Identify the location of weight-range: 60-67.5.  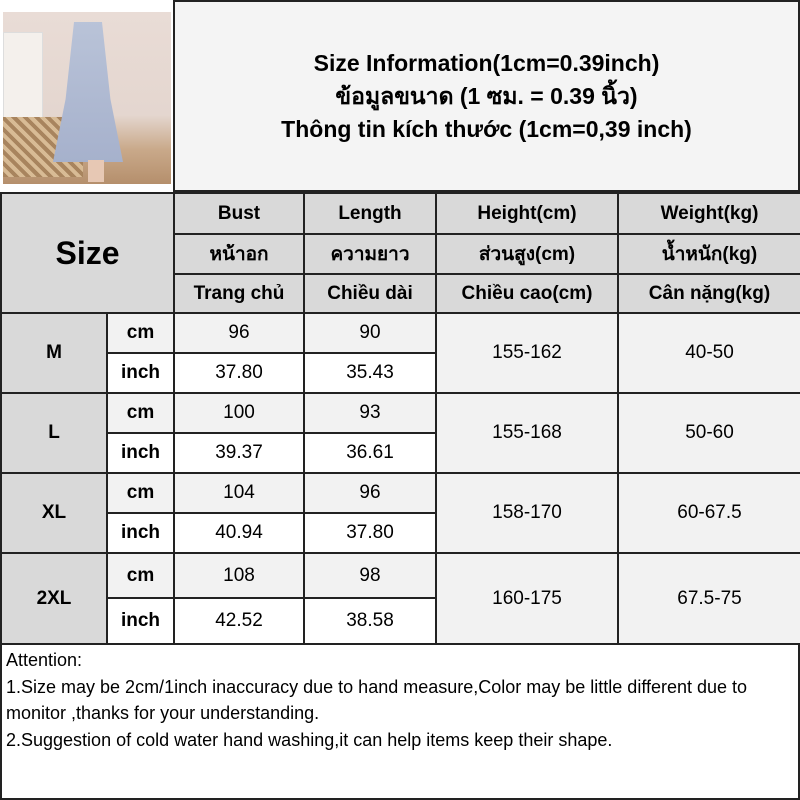
(708, 513).